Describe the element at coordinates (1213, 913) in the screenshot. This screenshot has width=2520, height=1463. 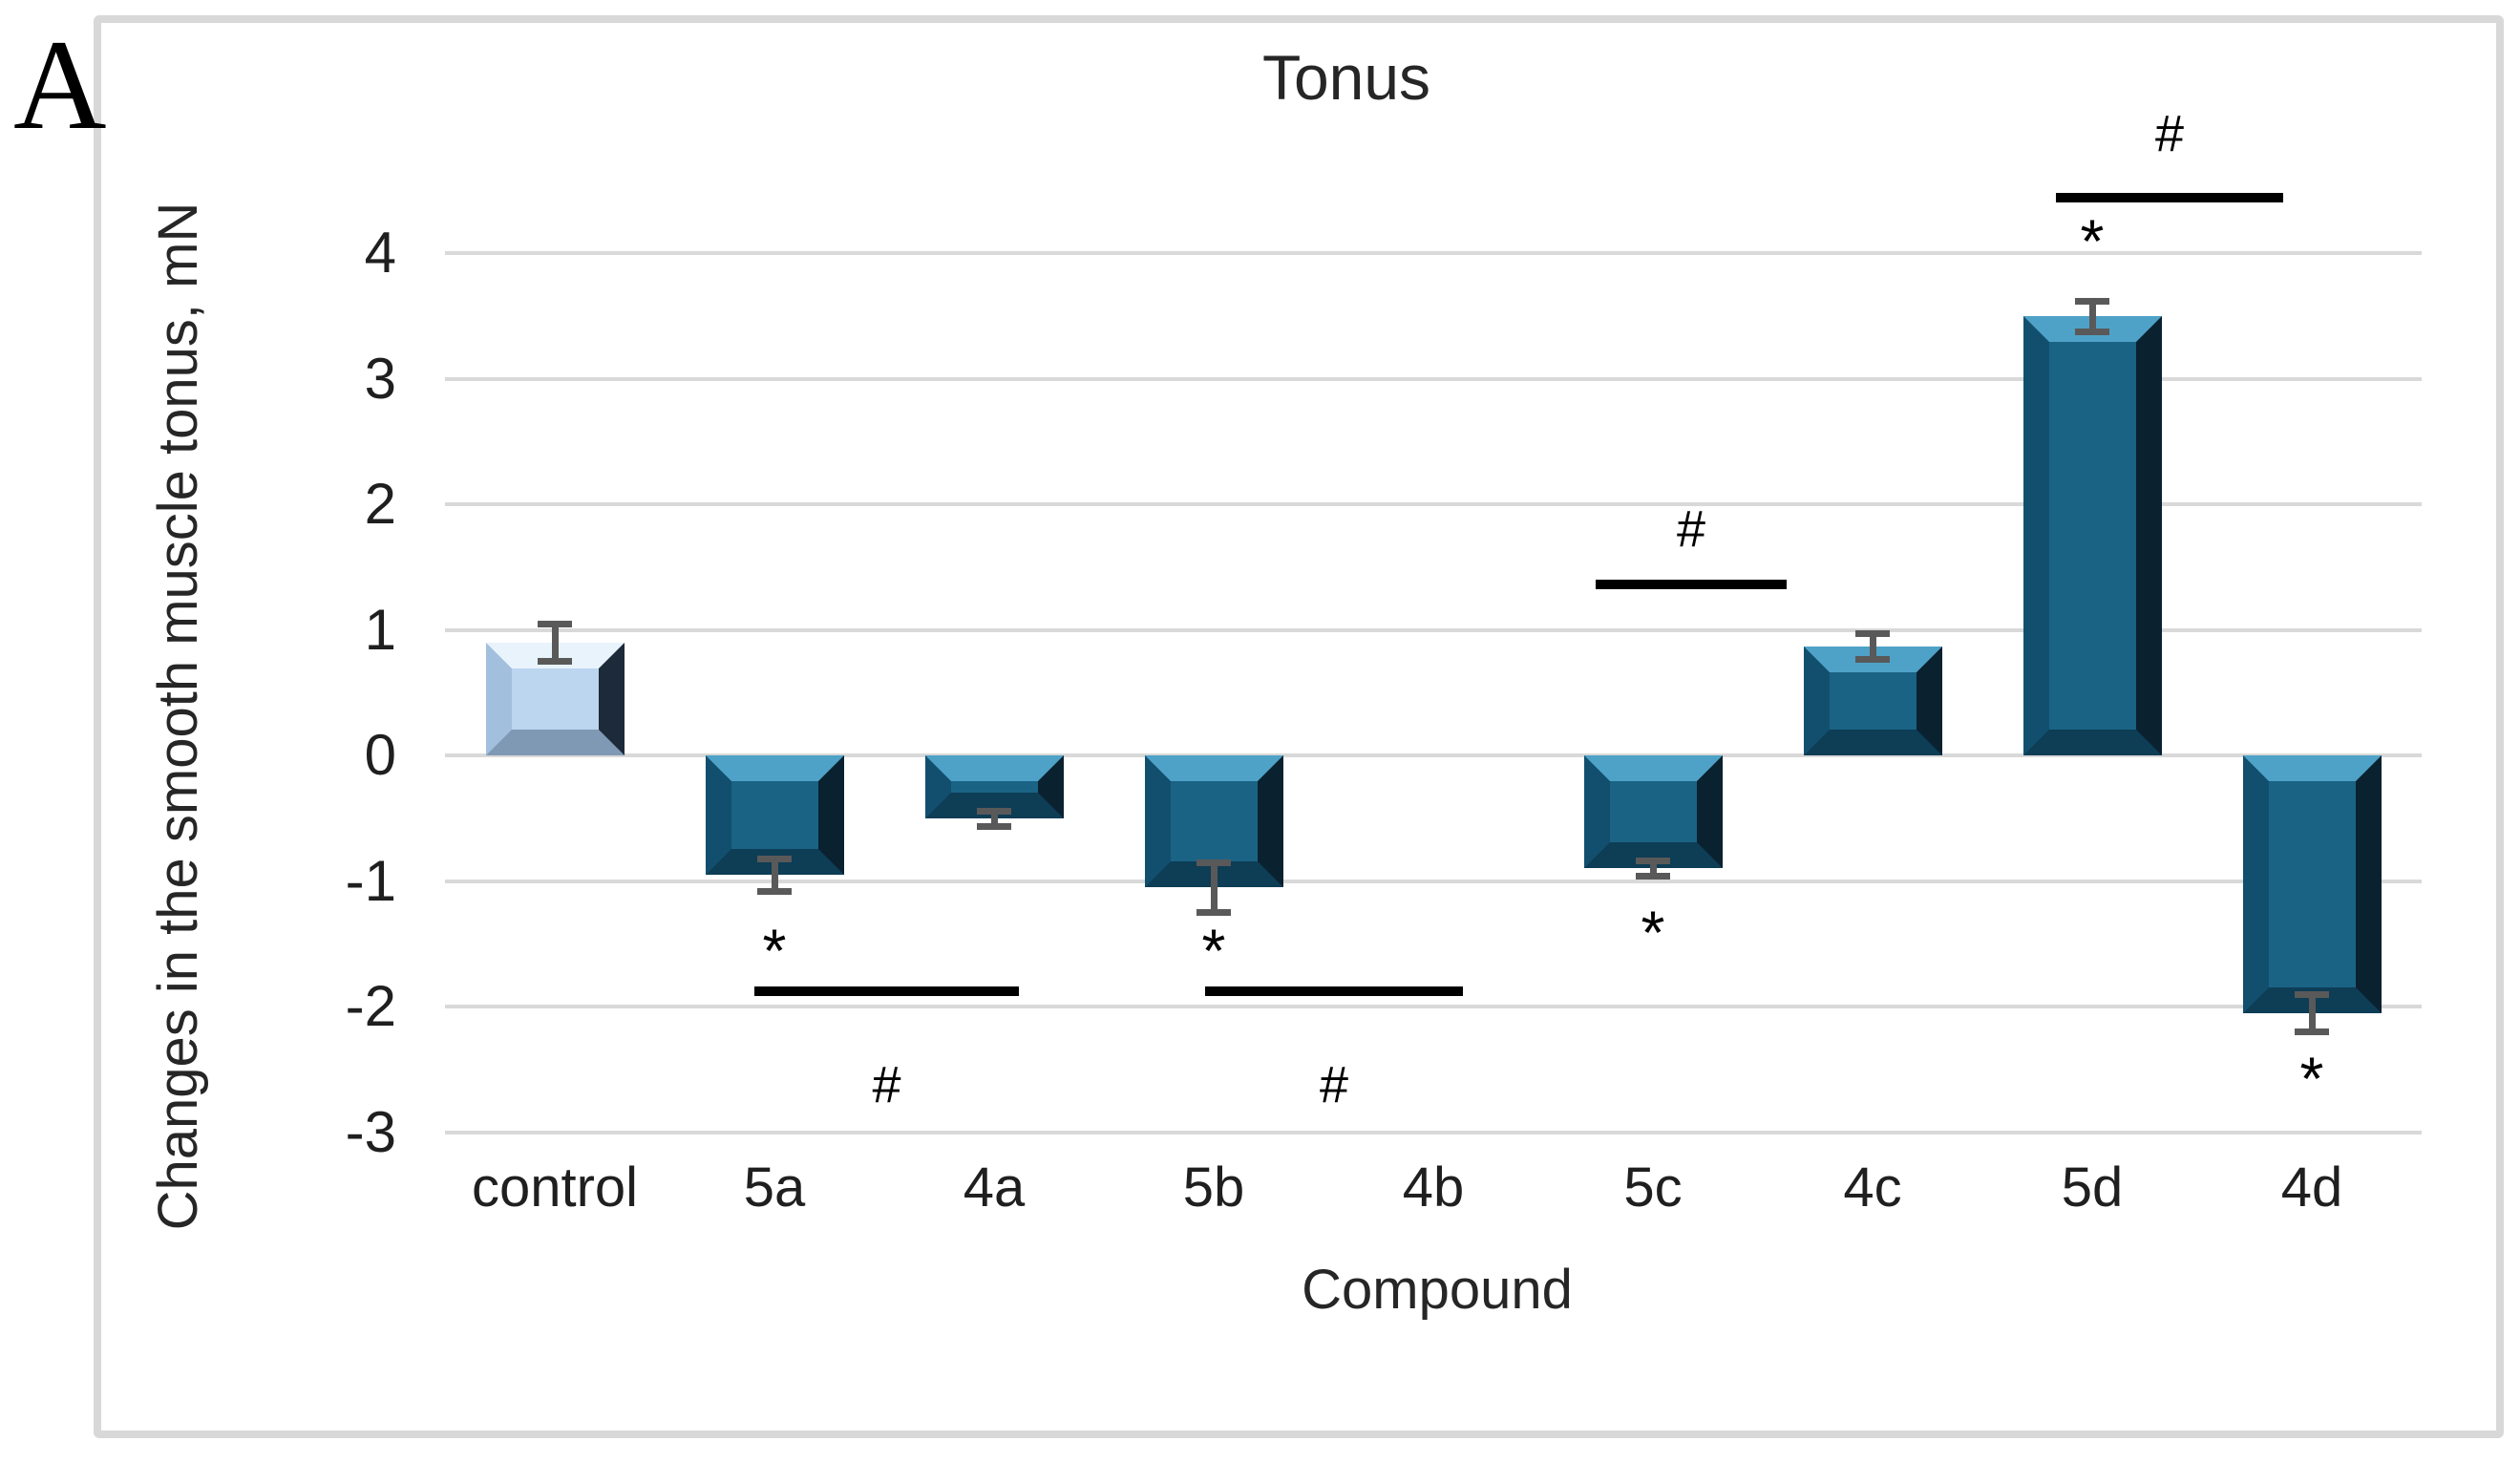
I see `error-bar-cap-bottom-5b` at that location.